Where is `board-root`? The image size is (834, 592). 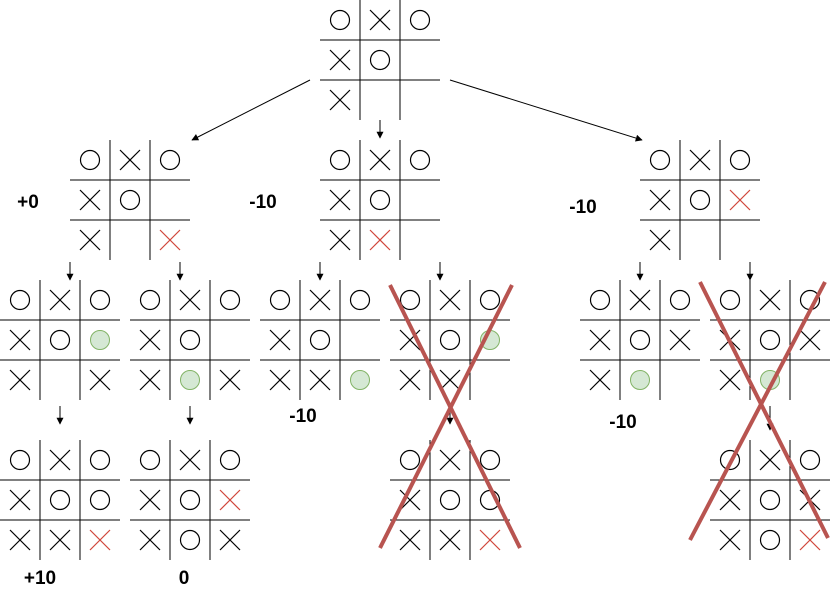 board-root is located at coordinates (380, 60).